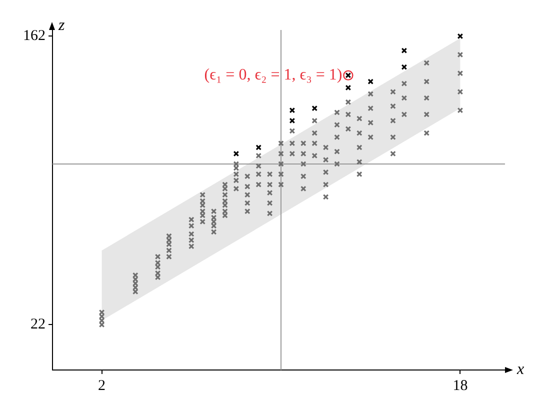 Image resolution: width=555 pixels, height=408 pixels. Describe the element at coordinates (34, 36) in the screenshot. I see `y-tick-label: 162` at that location.